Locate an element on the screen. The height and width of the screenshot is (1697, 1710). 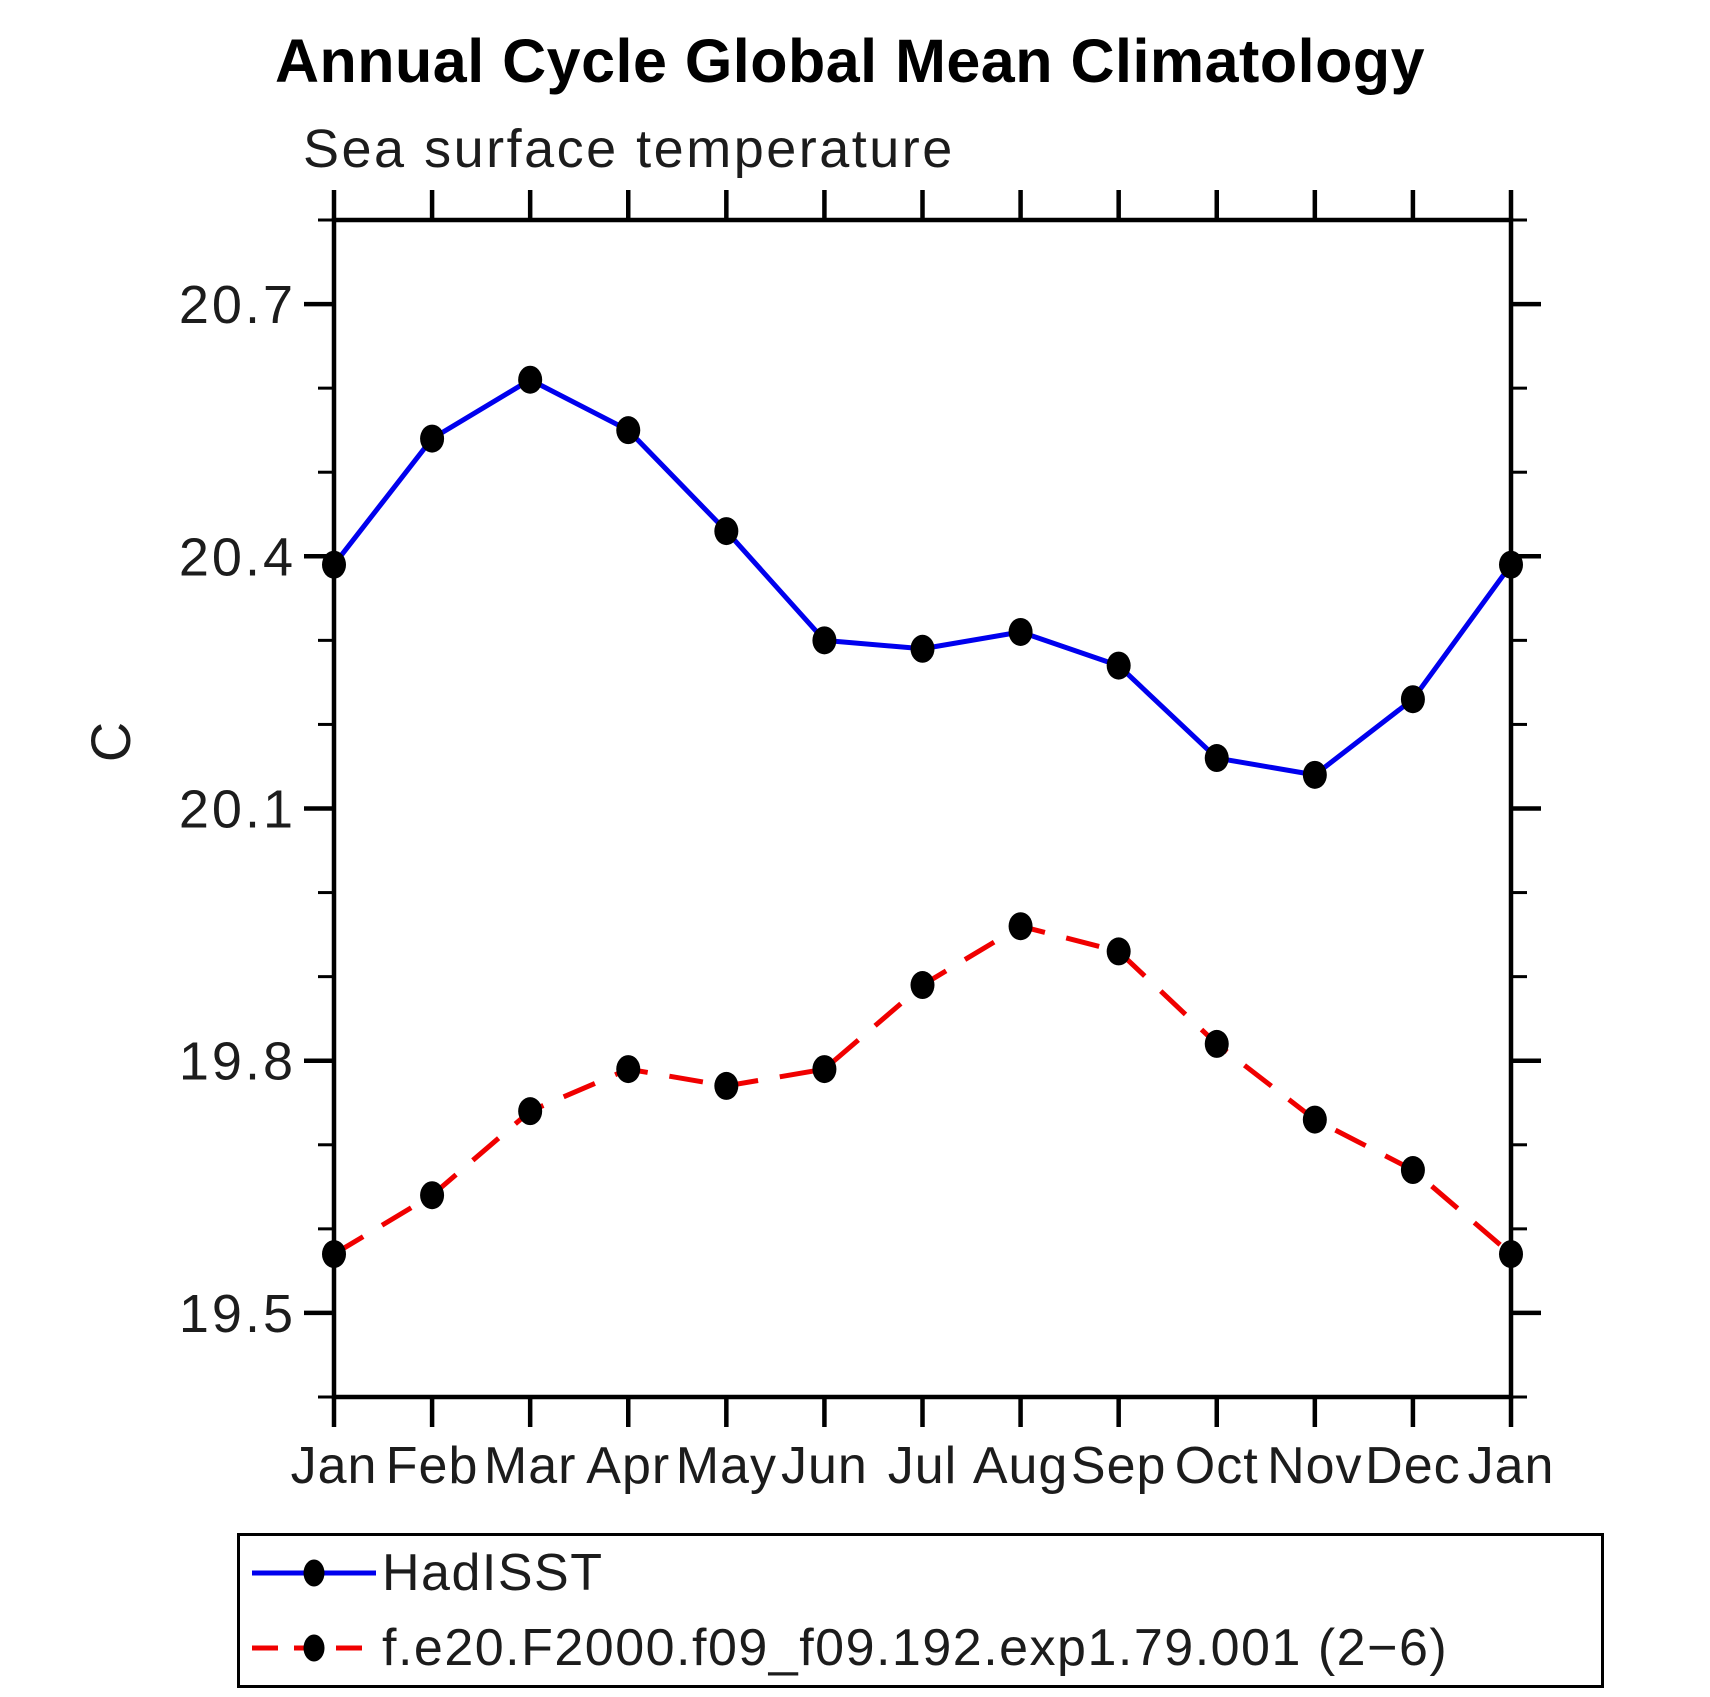
x-tick-label: Feb is located at coordinates (432, 1466).